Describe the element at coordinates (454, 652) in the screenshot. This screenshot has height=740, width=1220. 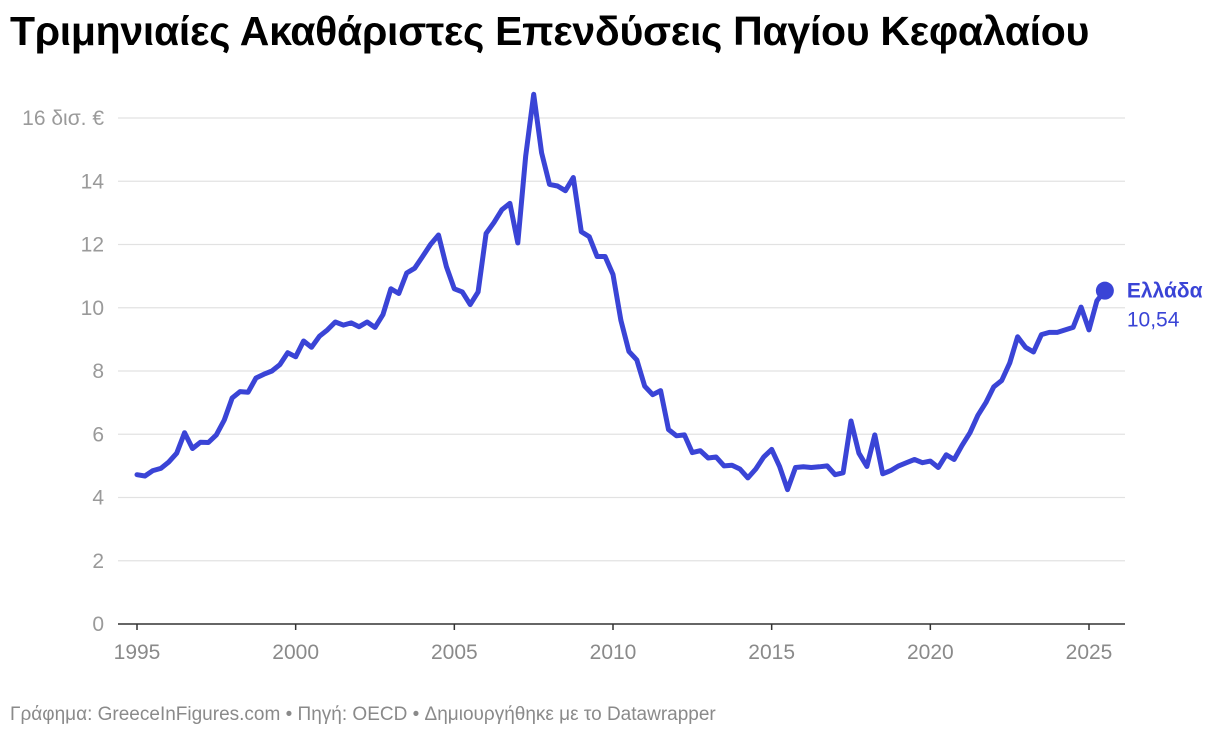
I see `x-tick-label: 2005` at that location.